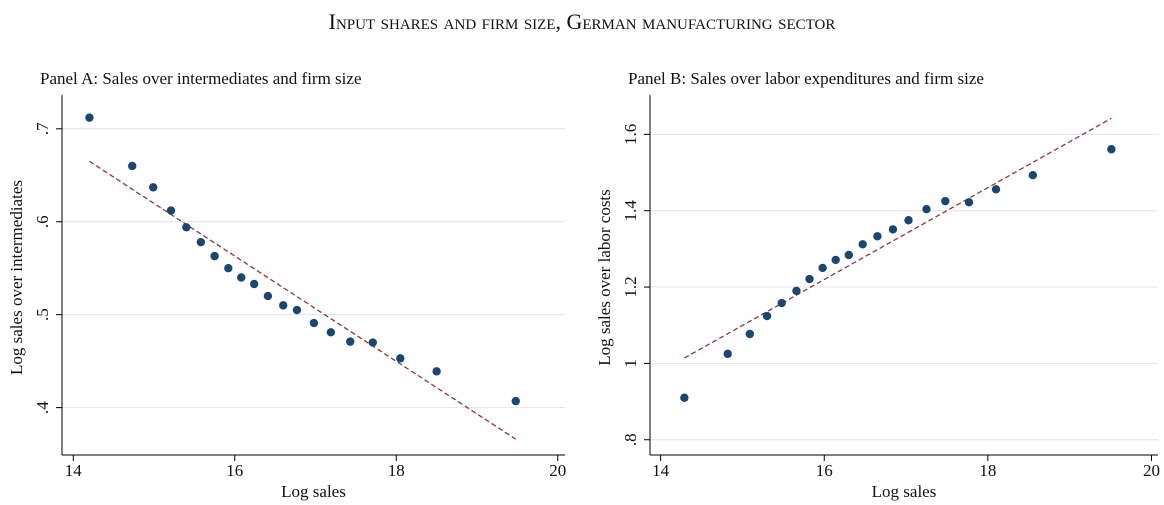 Image resolution: width=1164 pixels, height=505 pixels. What do you see at coordinates (42, 314) in the screenshot?
I see `y-tick-label: .5` at bounding box center [42, 314].